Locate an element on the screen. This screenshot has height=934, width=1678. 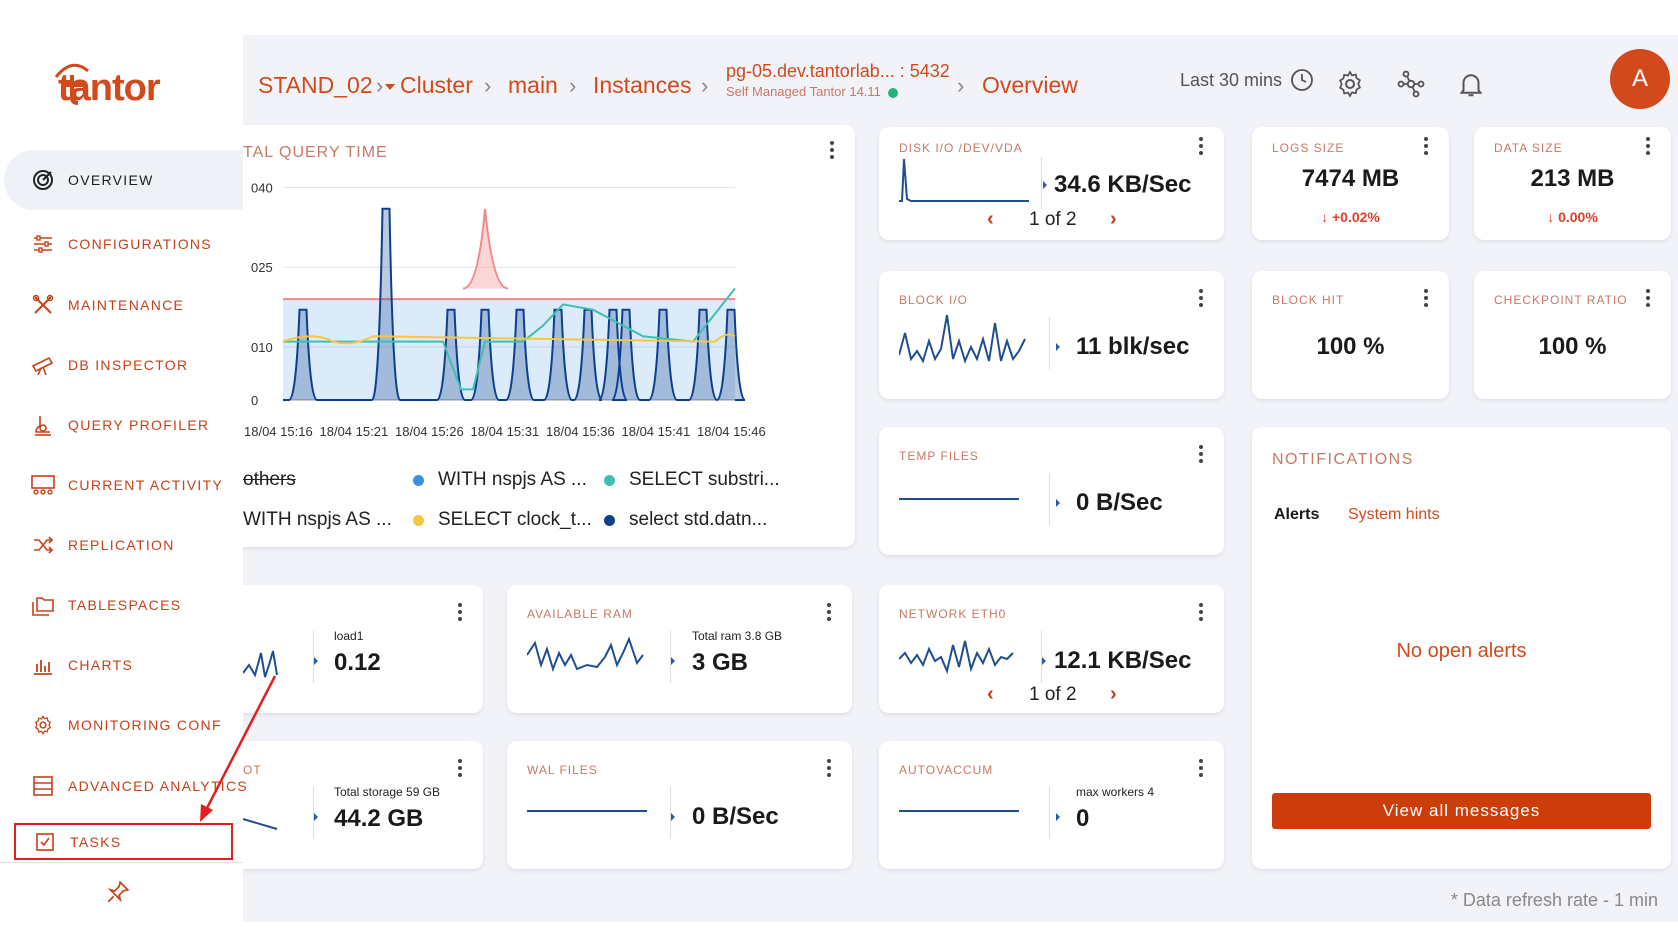
sidebar-item-configurations: CONFIGURATIONS is located at coordinates (121, 244).